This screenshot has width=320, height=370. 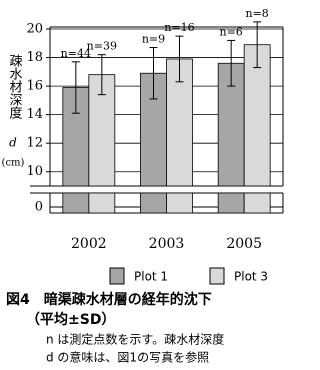 I want to click on y-axis-unit: (cm), so click(x=13, y=163).